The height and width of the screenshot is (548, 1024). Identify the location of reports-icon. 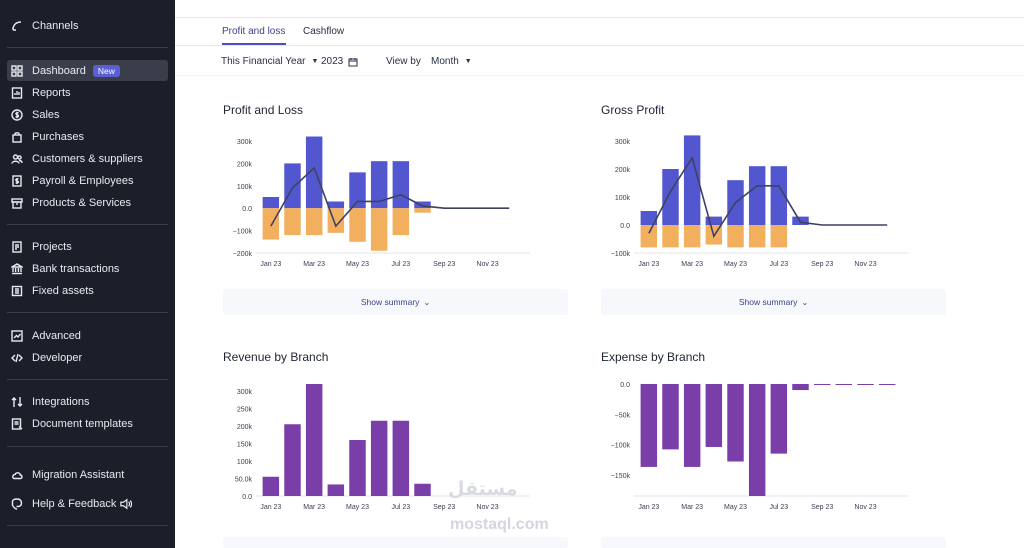
(17, 92).